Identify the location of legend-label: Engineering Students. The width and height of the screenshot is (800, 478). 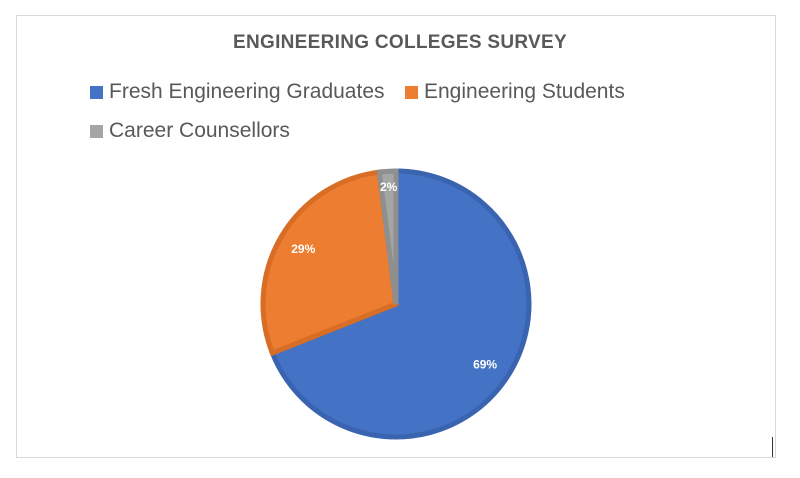
(524, 91).